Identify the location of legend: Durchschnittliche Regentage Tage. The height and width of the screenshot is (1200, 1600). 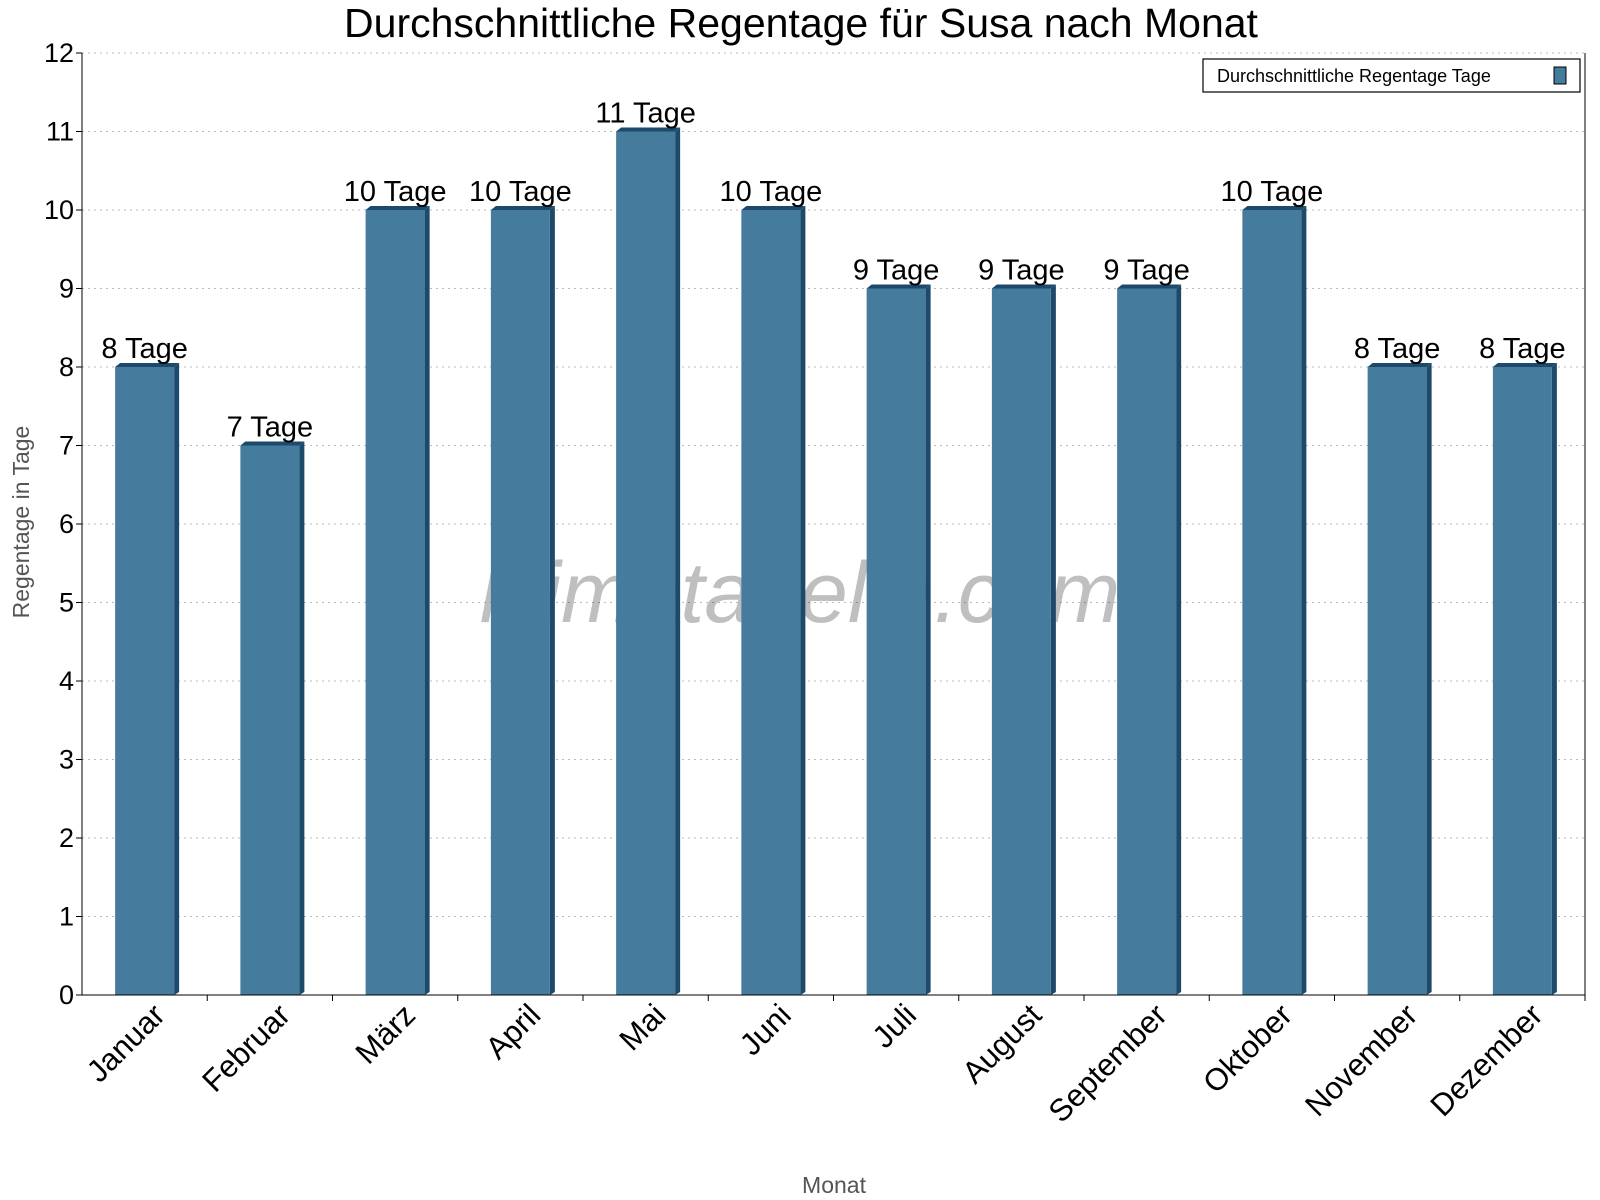
(1391, 75).